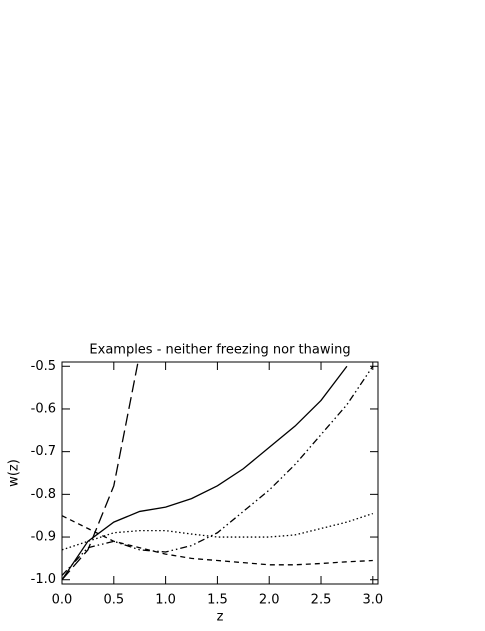 Image resolution: width=485 pixels, height=631 pixels. I want to click on x-axis-label: z, so click(220, 617).